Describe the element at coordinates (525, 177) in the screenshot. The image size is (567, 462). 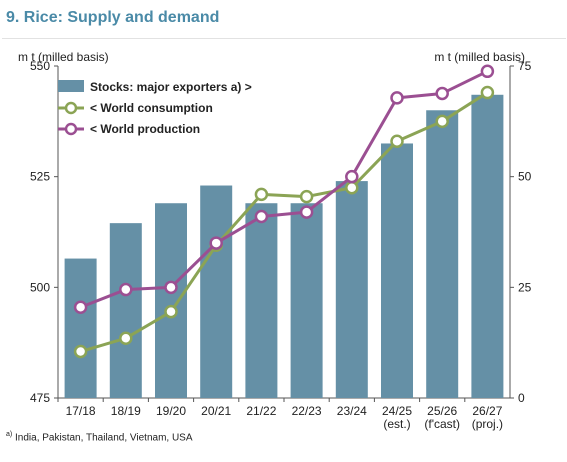
I see `right-tick-label: 50` at that location.